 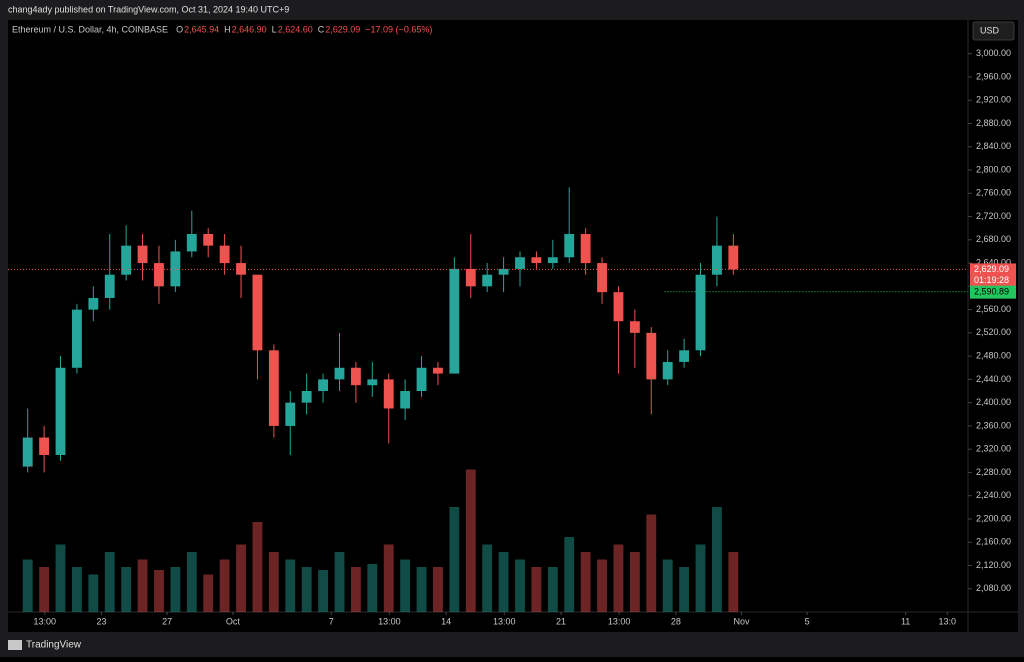 I want to click on symbol: Ethereum / U.S. Dollar, 4h, COINBASE, so click(x=90, y=29).